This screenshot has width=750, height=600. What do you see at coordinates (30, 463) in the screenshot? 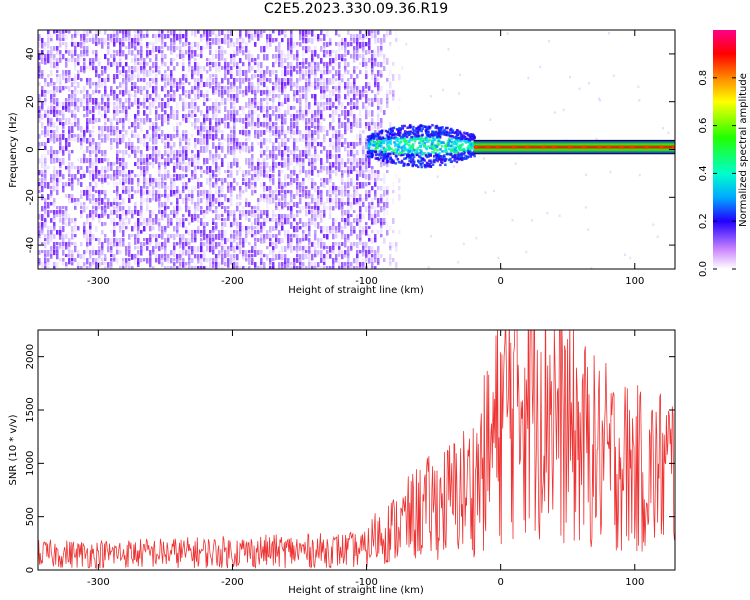
I see `snr-y-tick-label: 1000` at bounding box center [30, 463].